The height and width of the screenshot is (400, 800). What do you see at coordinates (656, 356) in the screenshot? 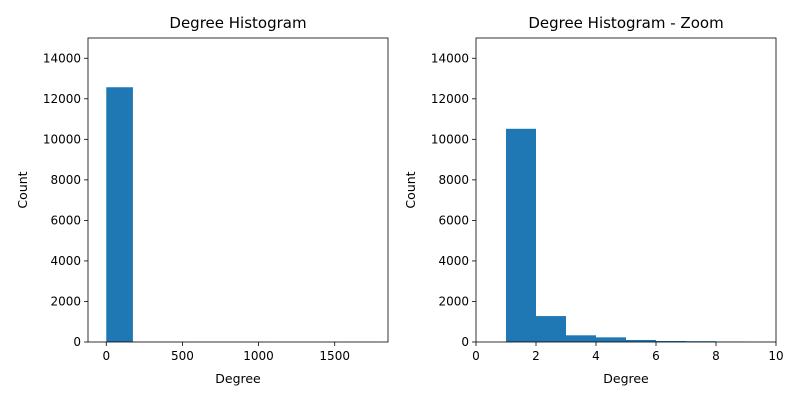
I see `x-tick-label: 6` at bounding box center [656, 356].